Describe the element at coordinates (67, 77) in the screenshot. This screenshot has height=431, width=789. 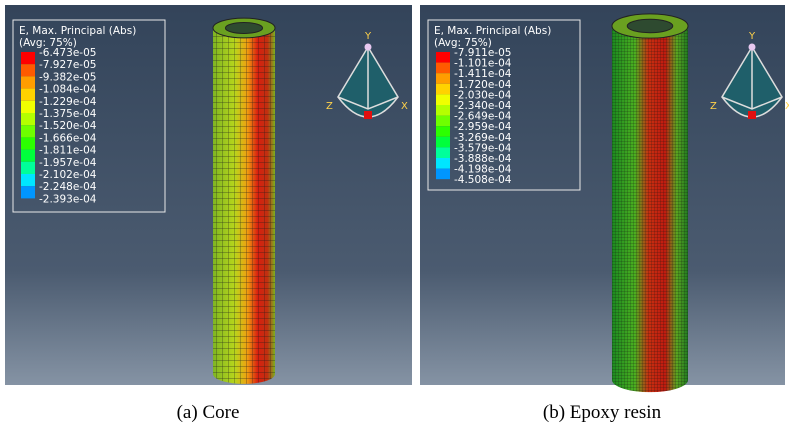
I see `legend-value: -9.382e-05` at that location.